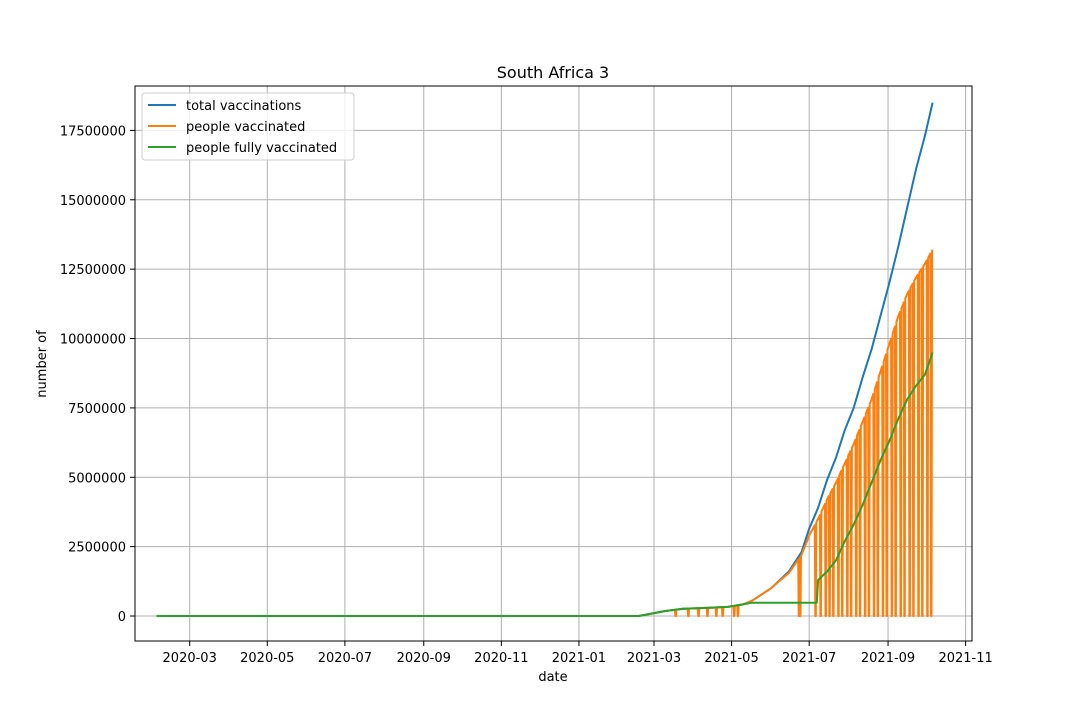 The height and width of the screenshot is (720, 1080). What do you see at coordinates (267, 658) in the screenshot?
I see `x-tick-label: 2020-05` at bounding box center [267, 658].